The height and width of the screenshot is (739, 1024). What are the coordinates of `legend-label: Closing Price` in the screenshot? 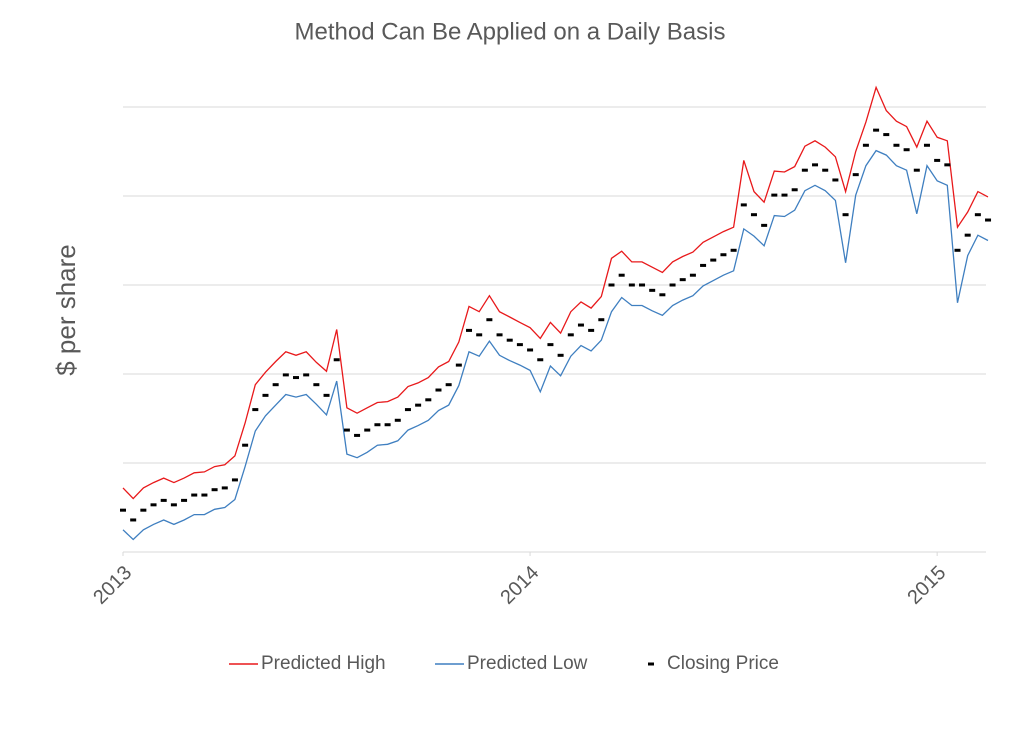 It's located at (723, 663).